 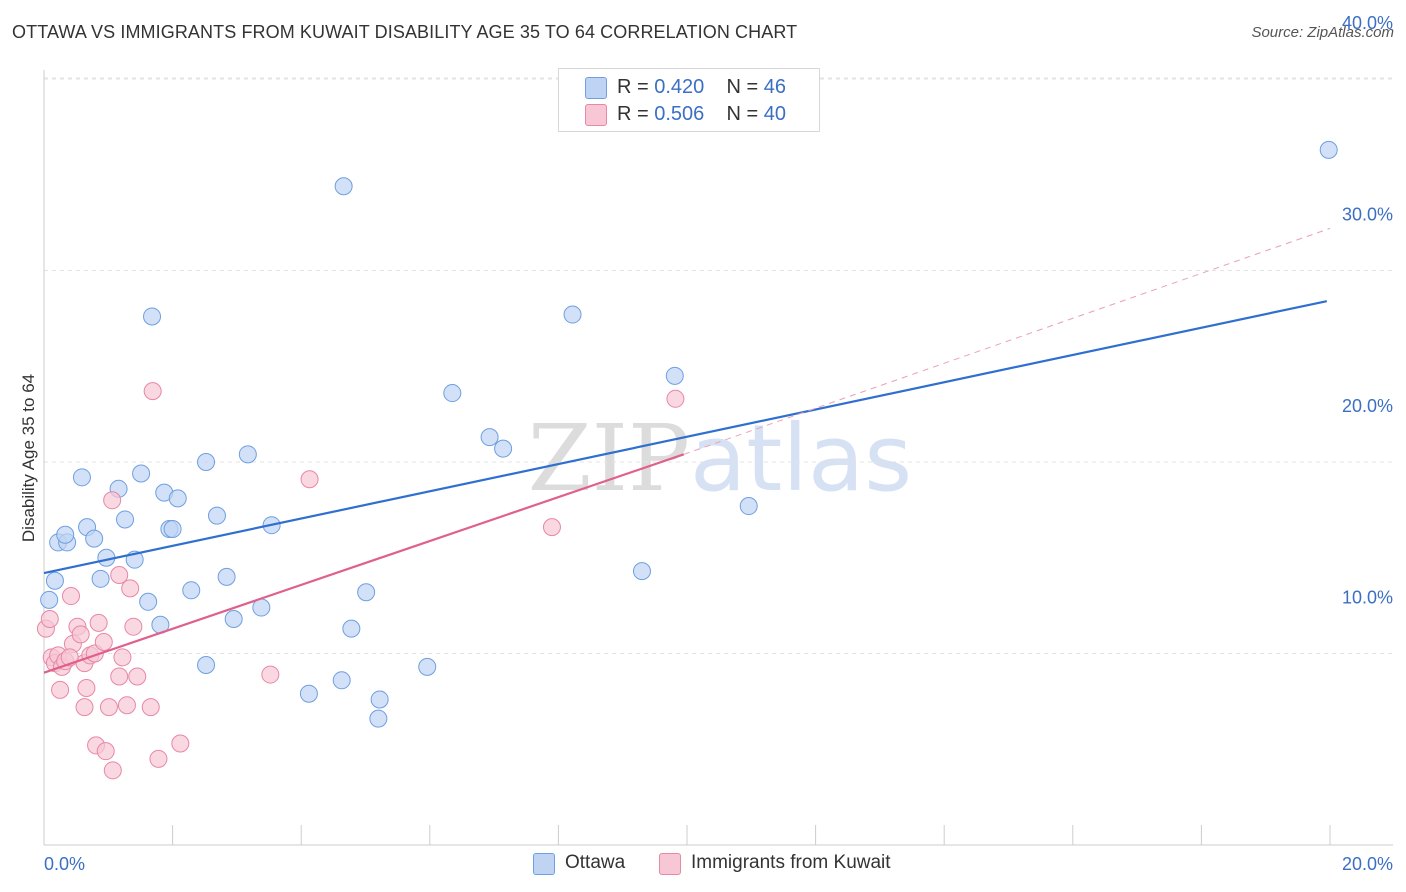 I want to click on watermark: ZIPatlas, so click(x=720, y=458).